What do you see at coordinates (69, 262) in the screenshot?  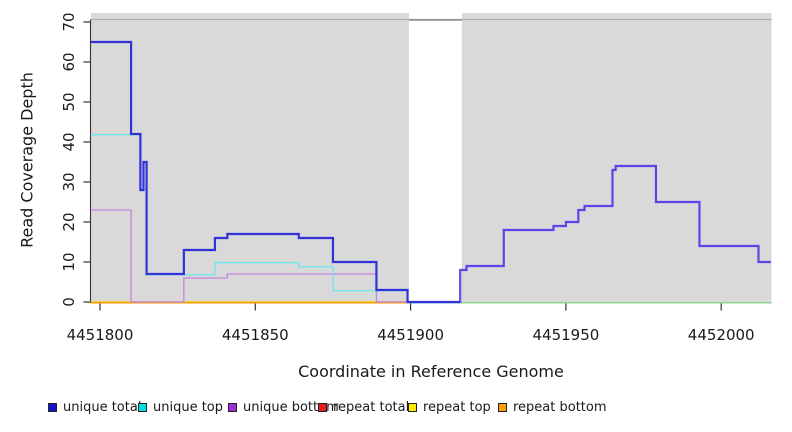 I see `y-tick-label: 10` at bounding box center [69, 262].